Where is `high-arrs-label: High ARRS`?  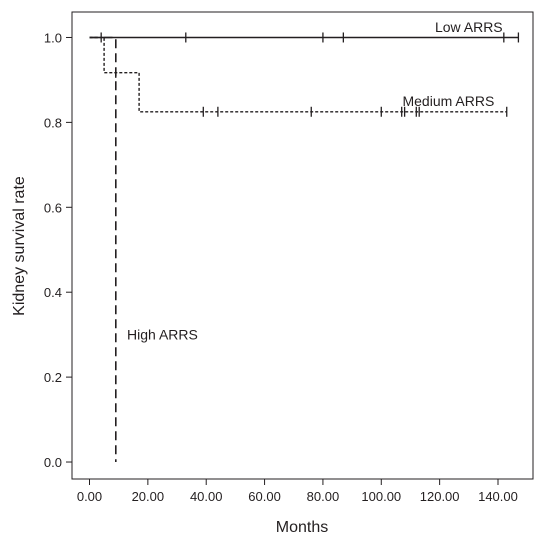
high-arrs-label: High ARRS is located at coordinates (162, 335).